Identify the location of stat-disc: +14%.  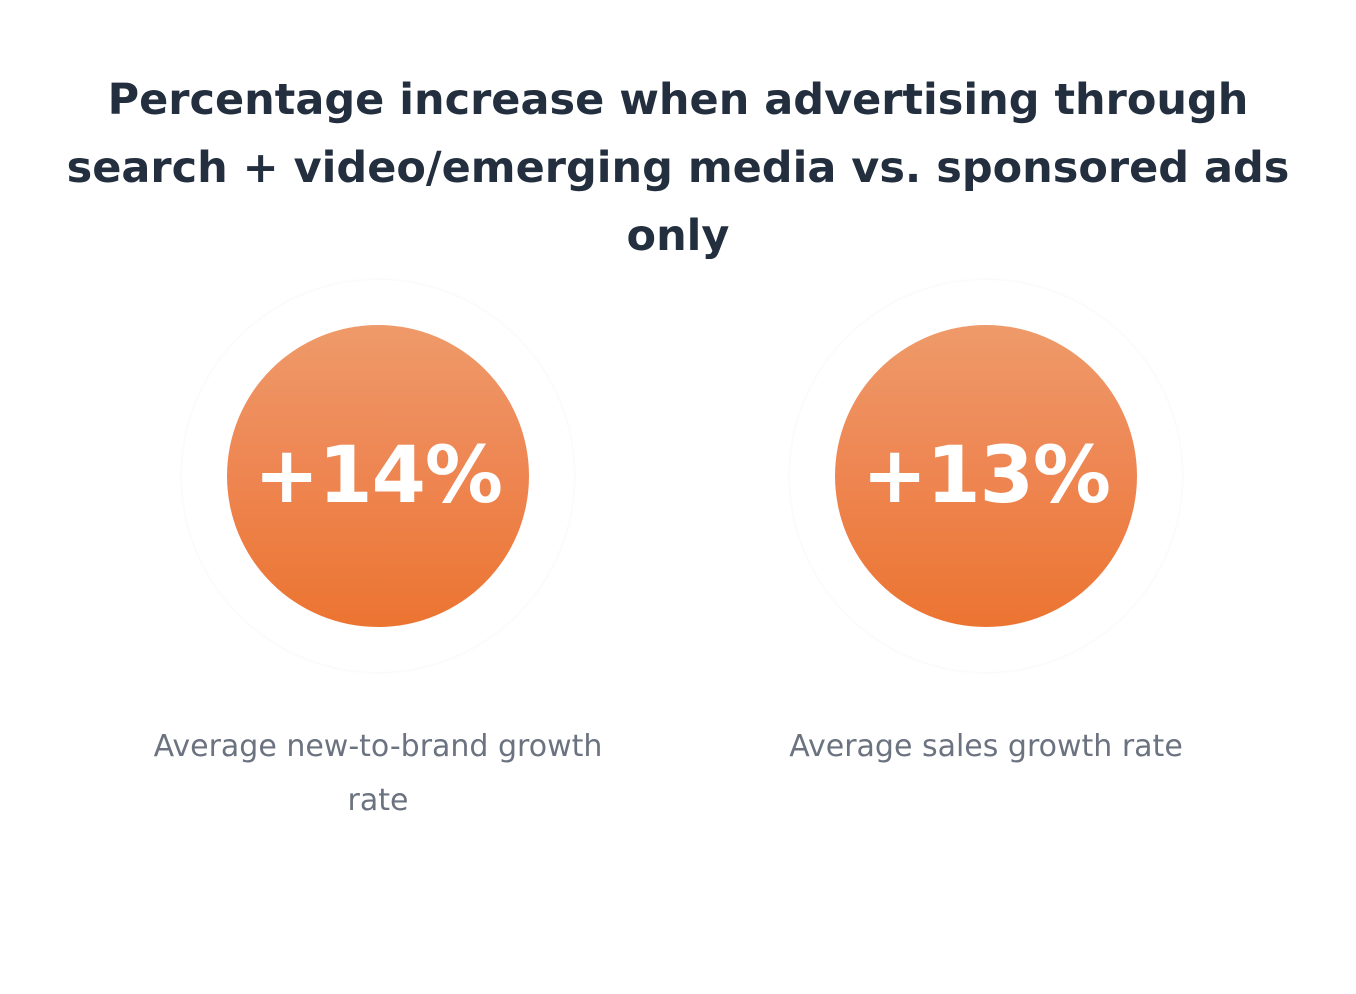
(378, 476).